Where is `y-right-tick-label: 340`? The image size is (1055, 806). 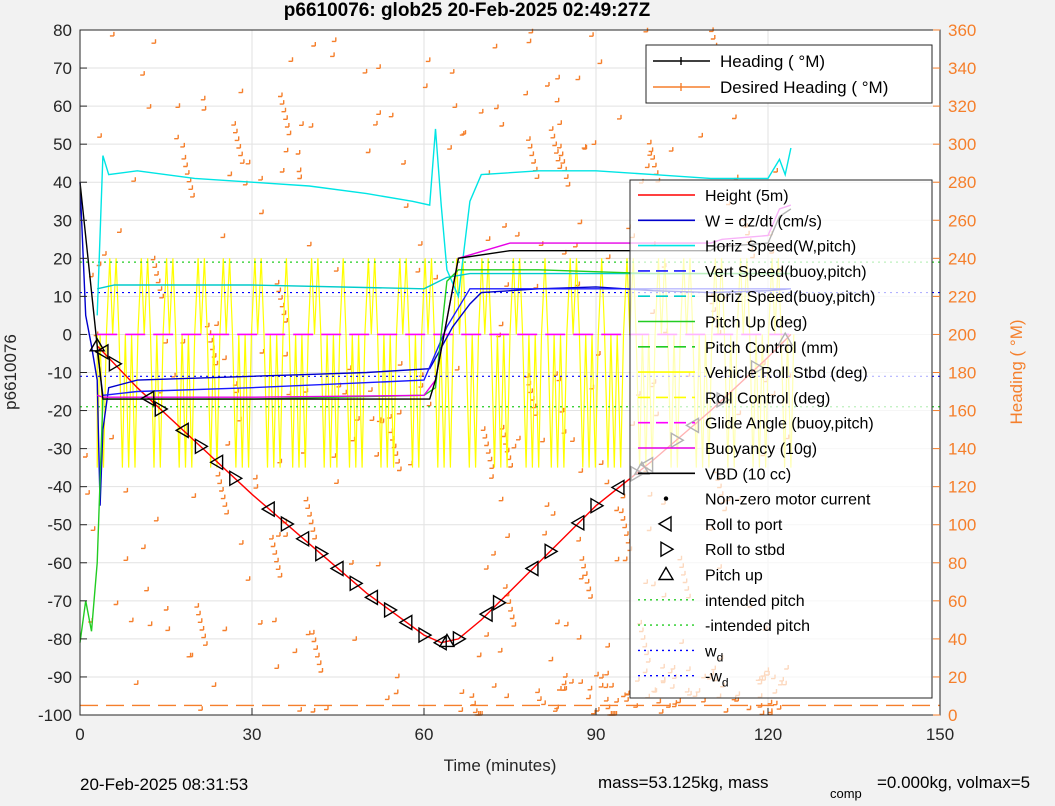
y-right-tick-label: 340 is located at coordinates (962, 68).